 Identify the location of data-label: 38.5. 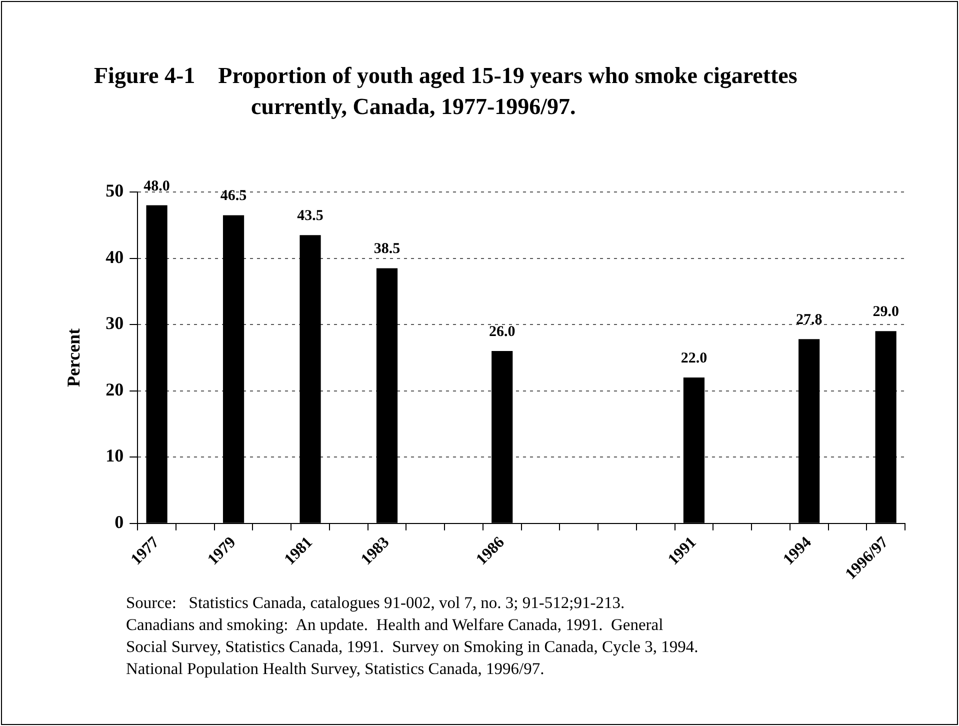
(387, 249).